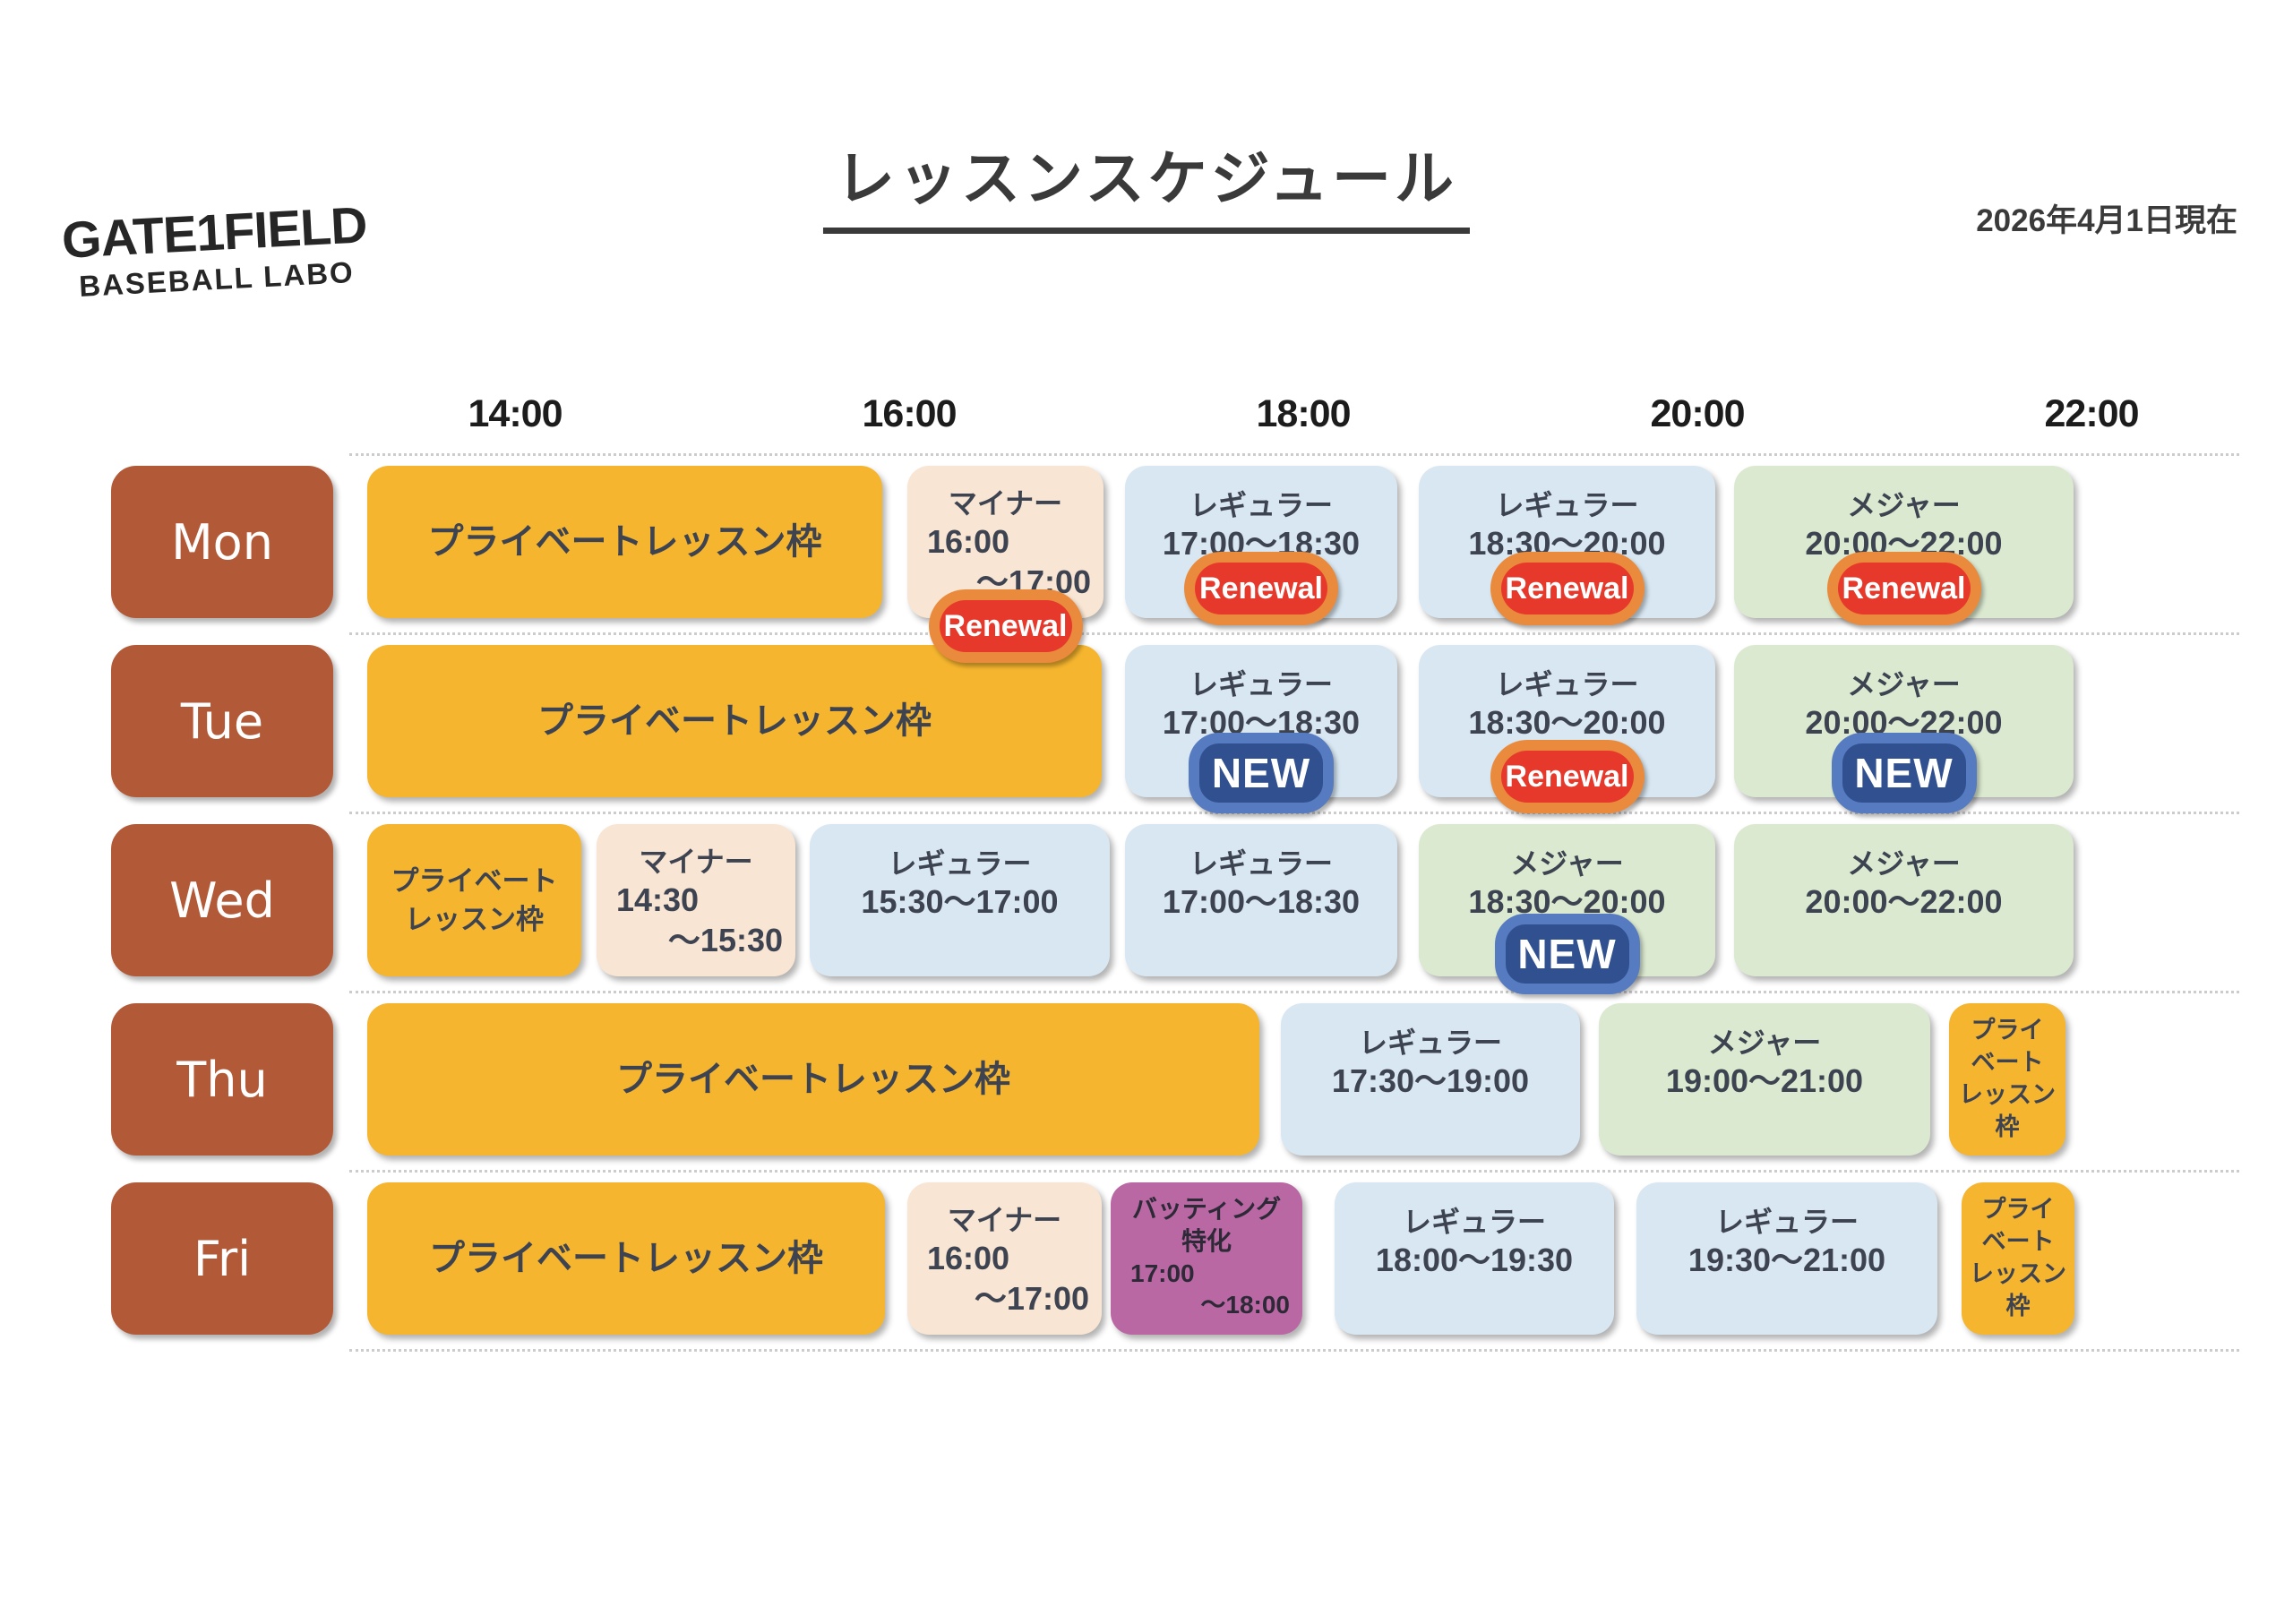 The height and width of the screenshot is (1624, 2293). I want to click on event-minor: マイナー 16:00 〜17:00, so click(1004, 1258).